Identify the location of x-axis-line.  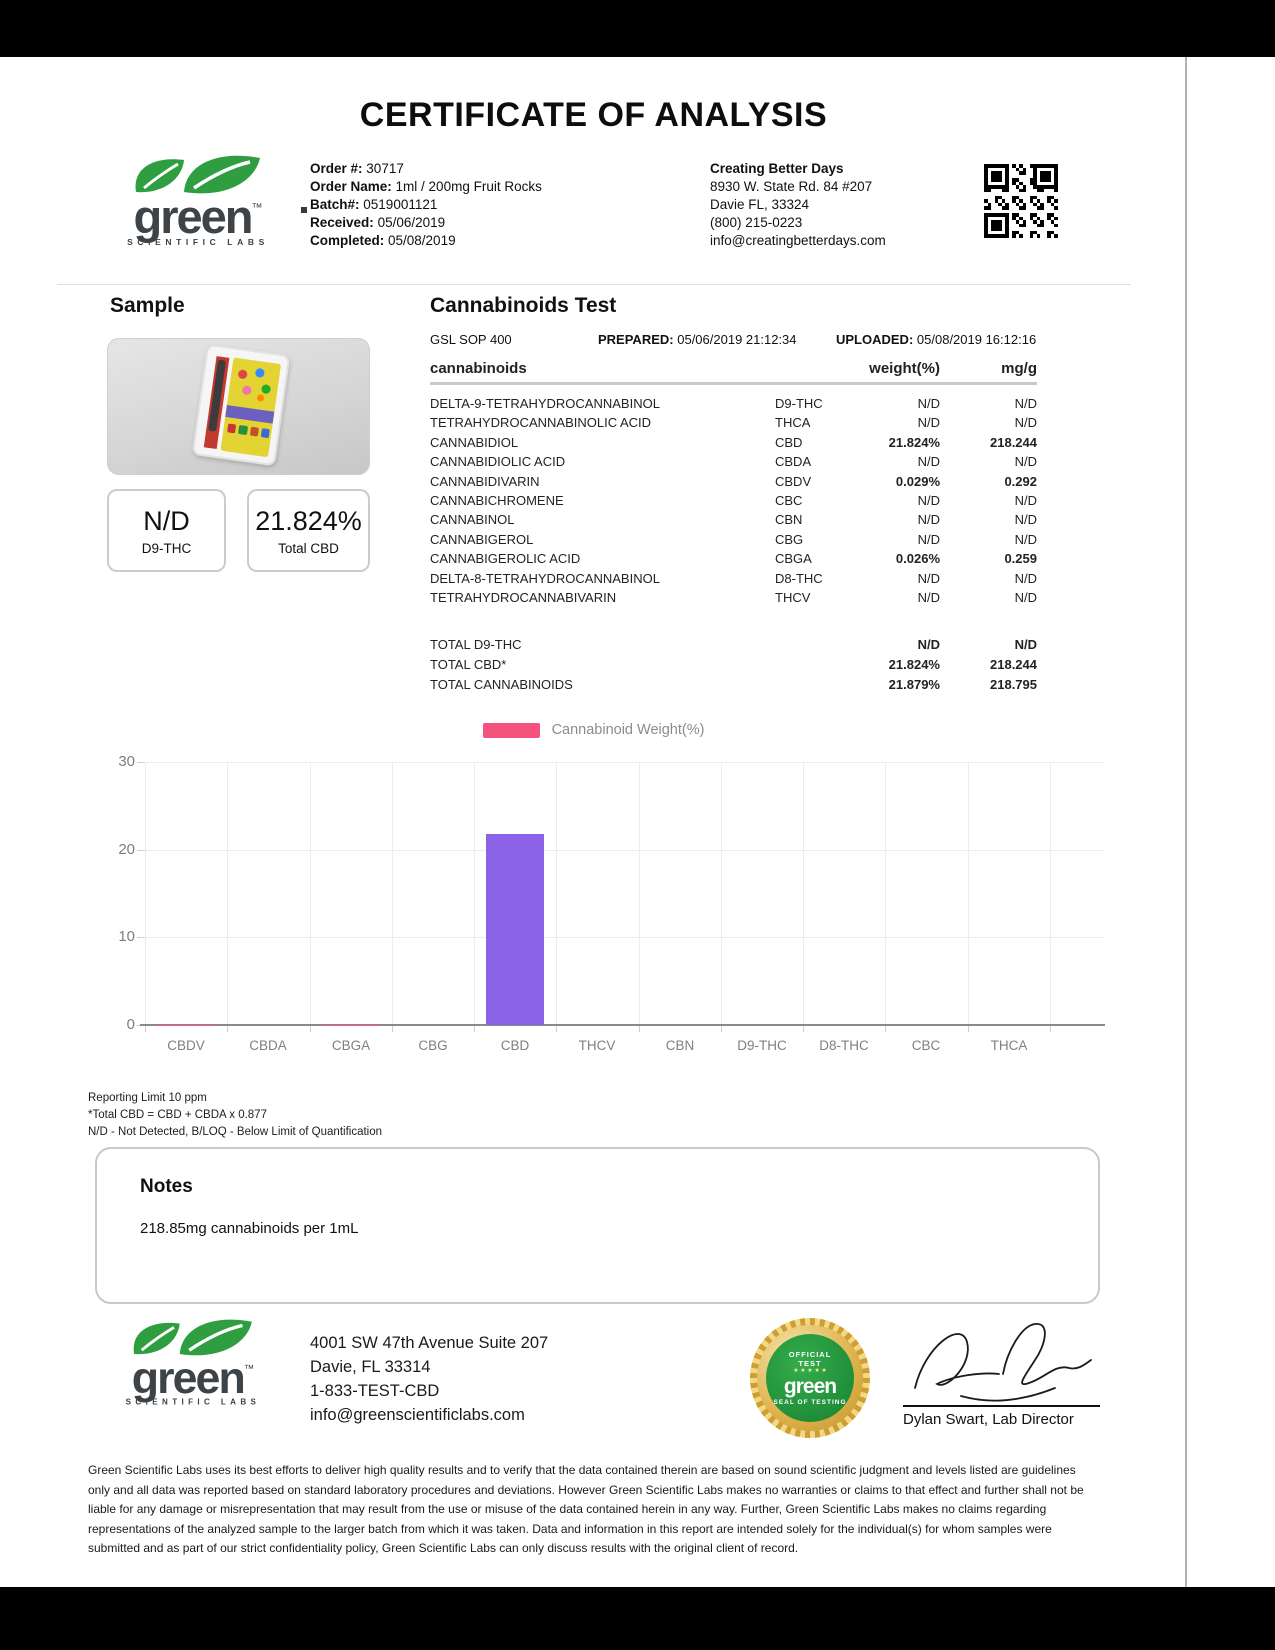
(622, 1025).